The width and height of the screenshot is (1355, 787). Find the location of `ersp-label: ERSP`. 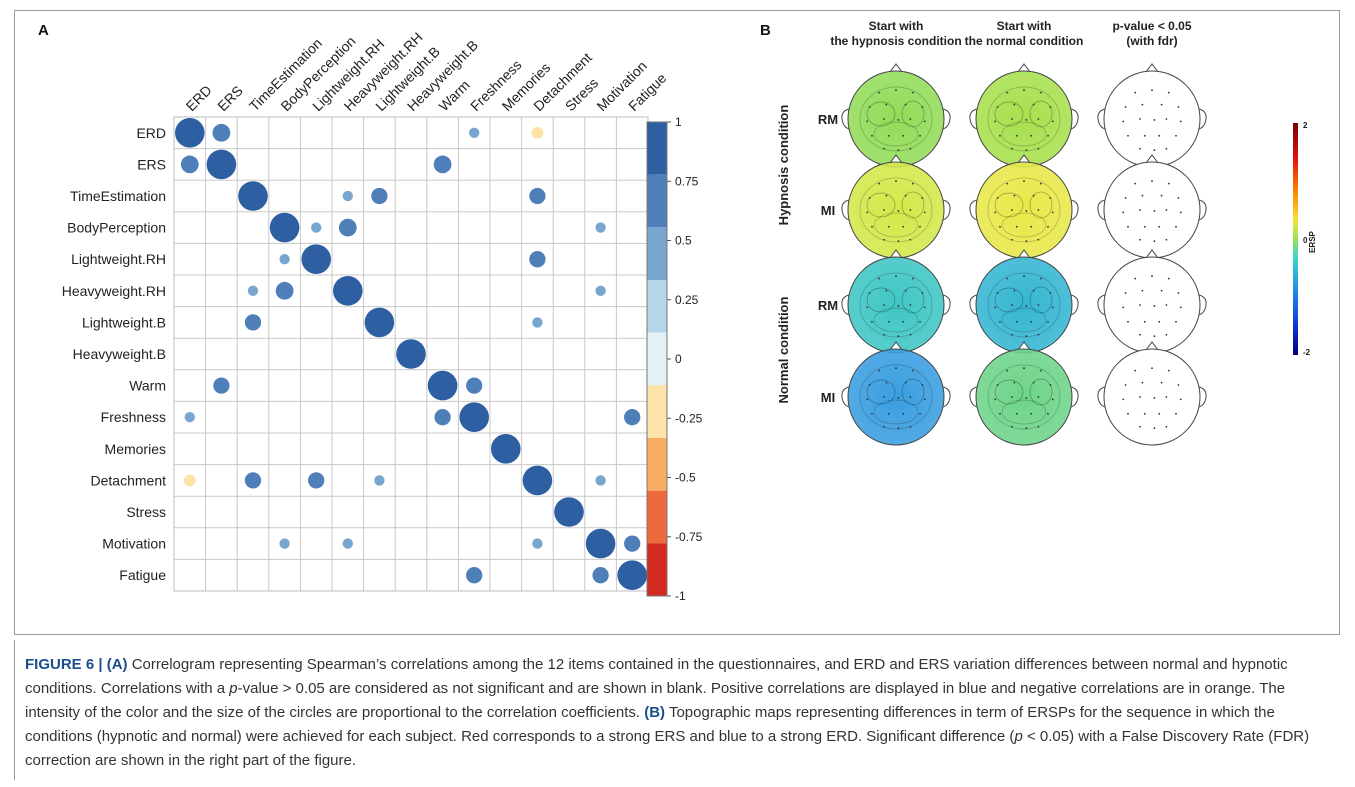

ersp-label: ERSP is located at coordinates (1312, 241).